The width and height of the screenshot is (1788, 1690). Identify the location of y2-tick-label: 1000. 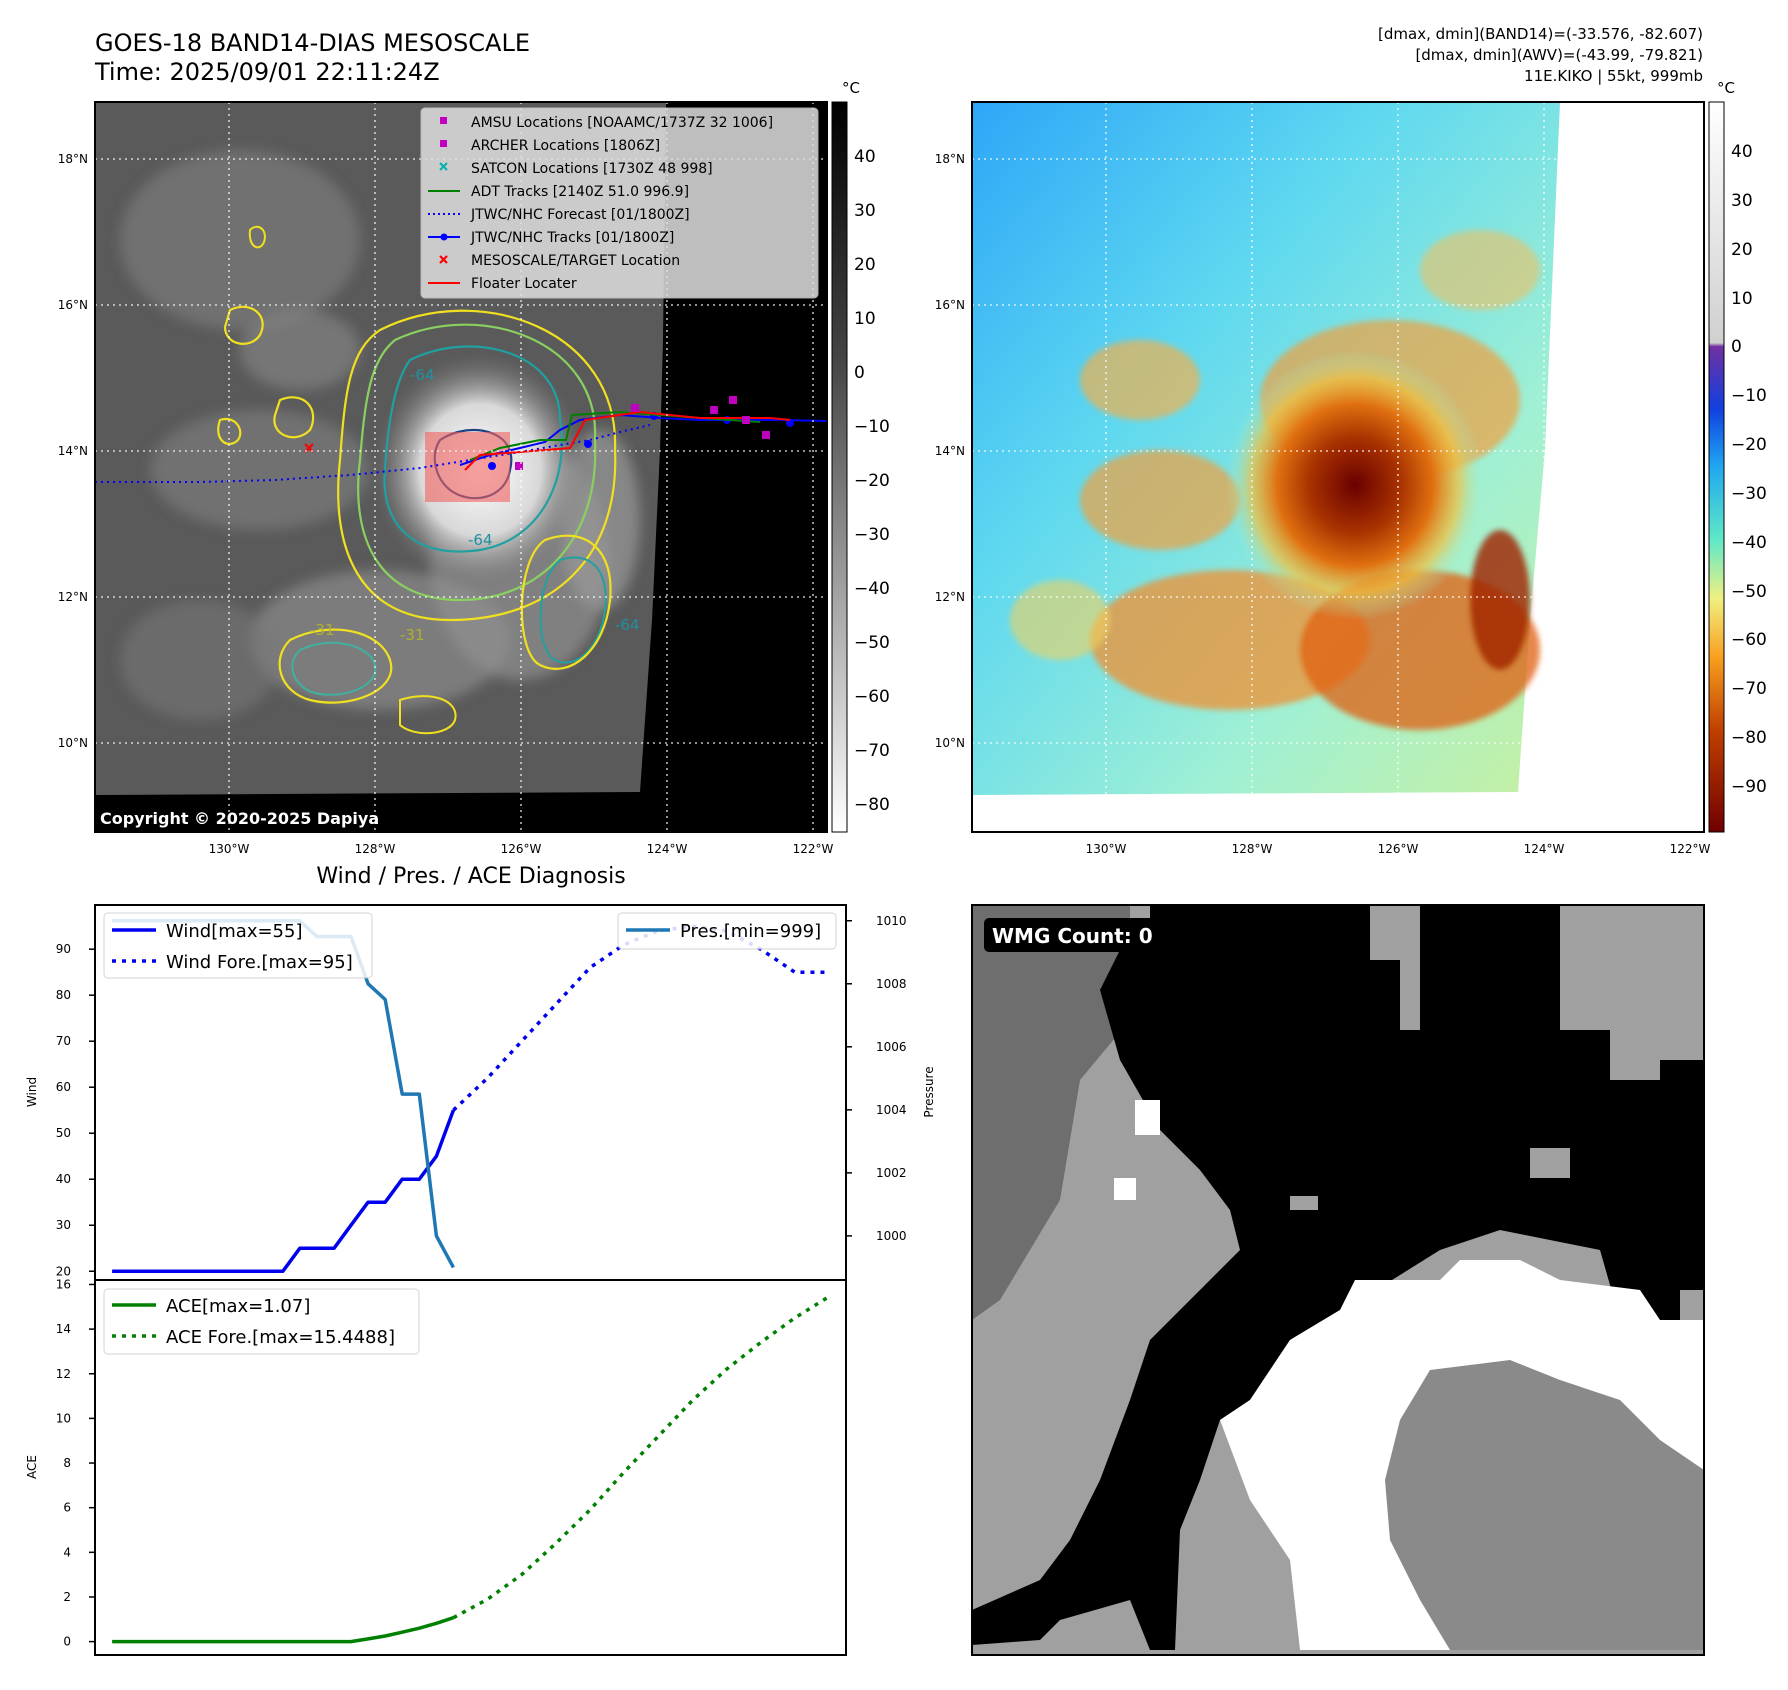
(891, 1236).